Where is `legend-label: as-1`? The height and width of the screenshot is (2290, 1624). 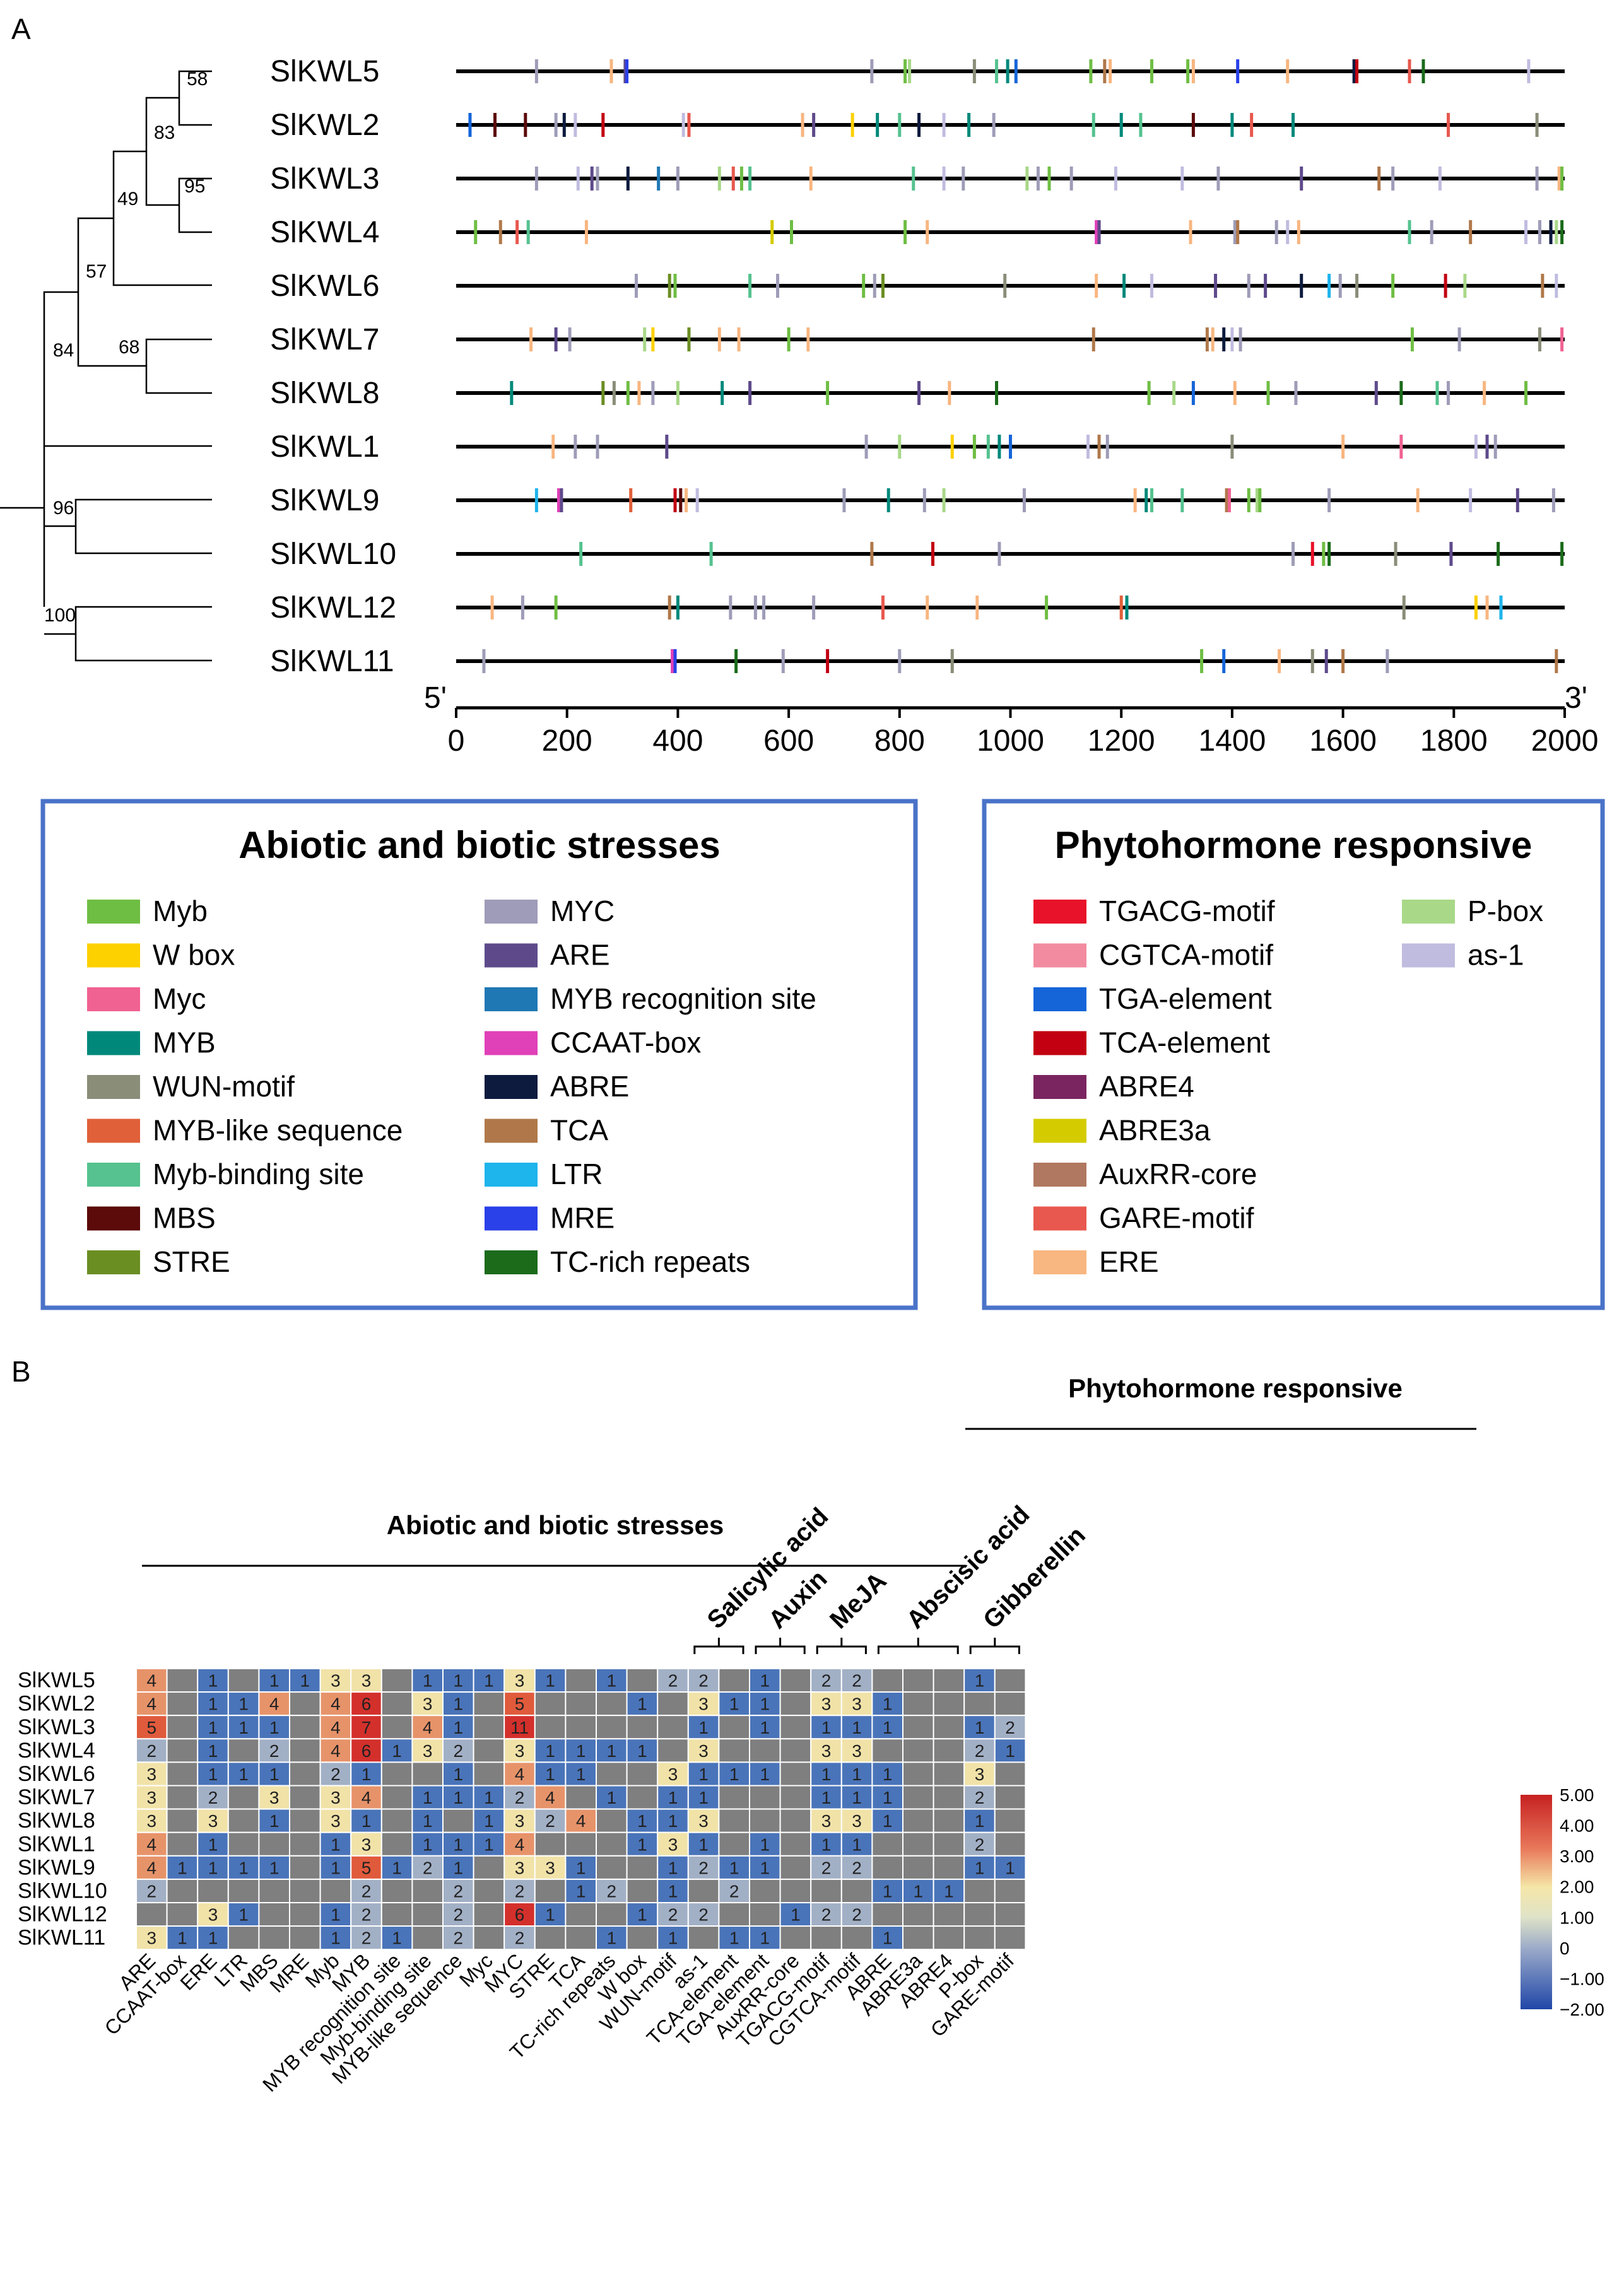 legend-label: as-1 is located at coordinates (1496, 955).